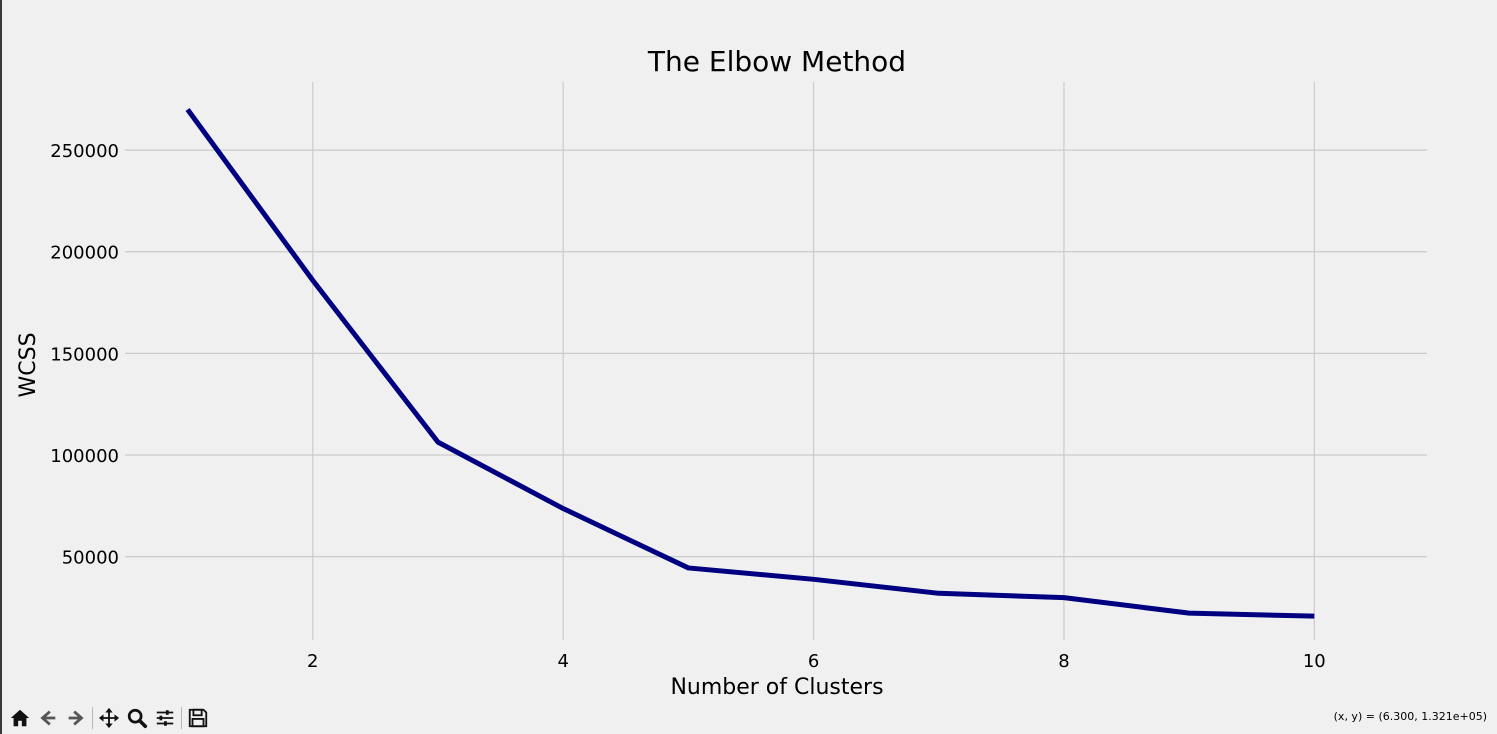  I want to click on back-arrow-icon, so click(48, 718).